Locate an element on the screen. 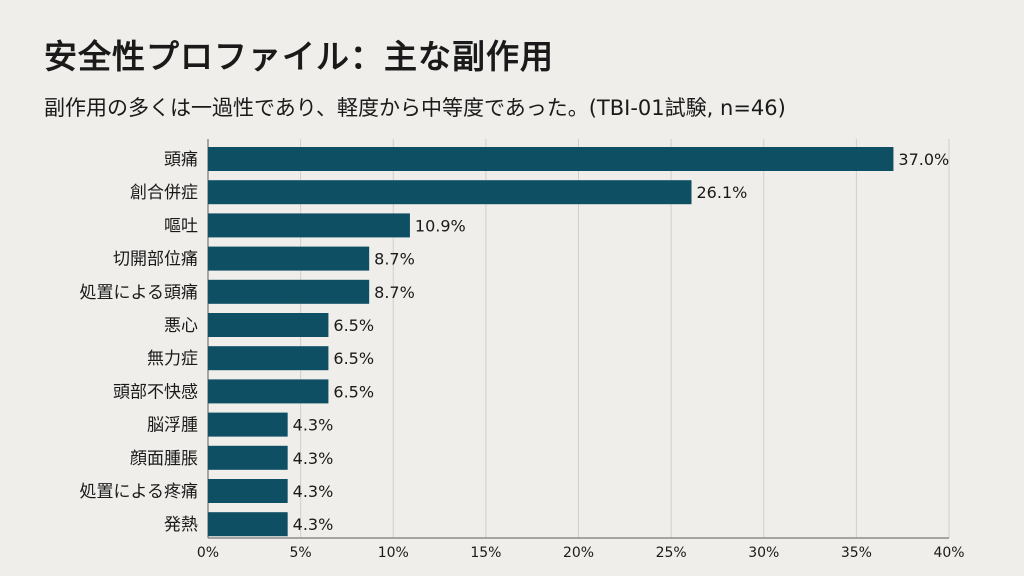 This screenshot has width=1024, height=576. category-label: 処置による頭痛 is located at coordinates (139, 293).